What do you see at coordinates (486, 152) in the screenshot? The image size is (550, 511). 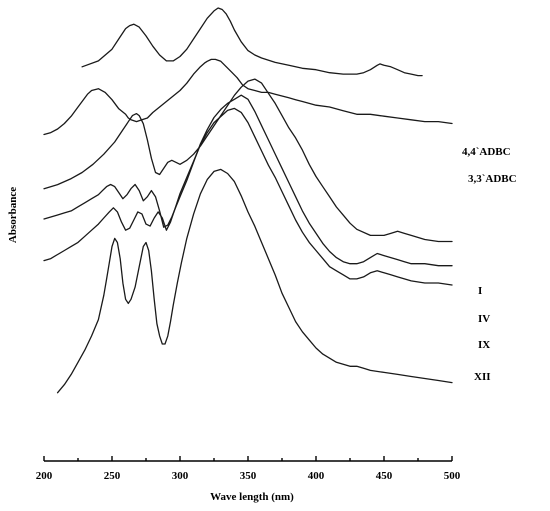 I see `series-label-1: 4,4`ADBC` at bounding box center [486, 152].